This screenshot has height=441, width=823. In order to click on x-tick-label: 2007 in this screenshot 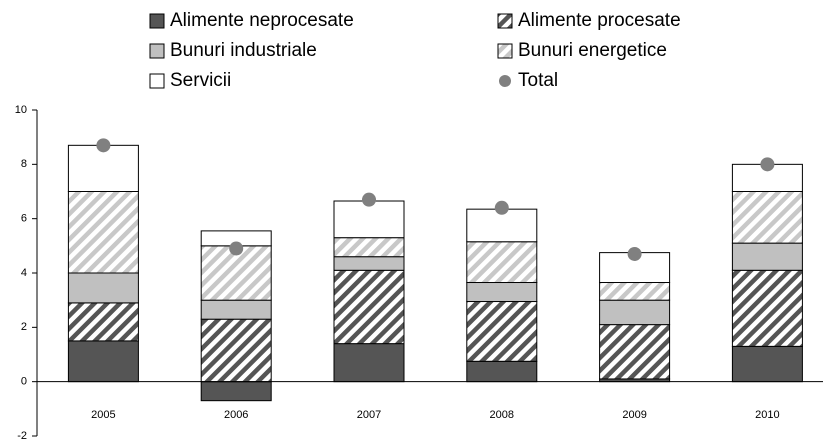, I will do `click(369, 415)`.